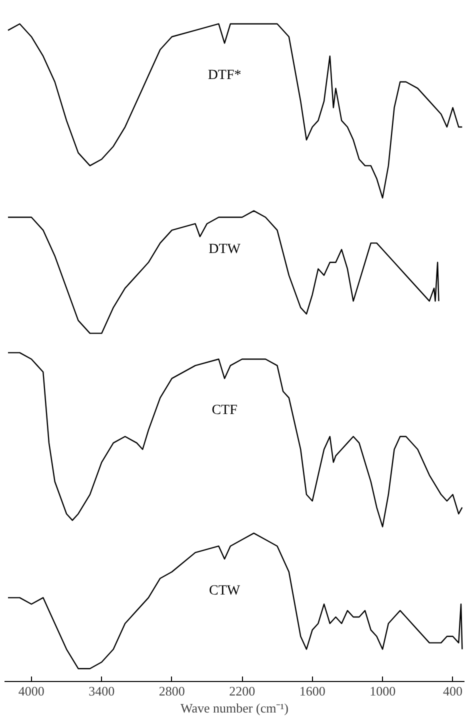 This screenshot has width=468, height=718. Describe the element at coordinates (225, 410) in the screenshot. I see `series-label: CTF` at that location.